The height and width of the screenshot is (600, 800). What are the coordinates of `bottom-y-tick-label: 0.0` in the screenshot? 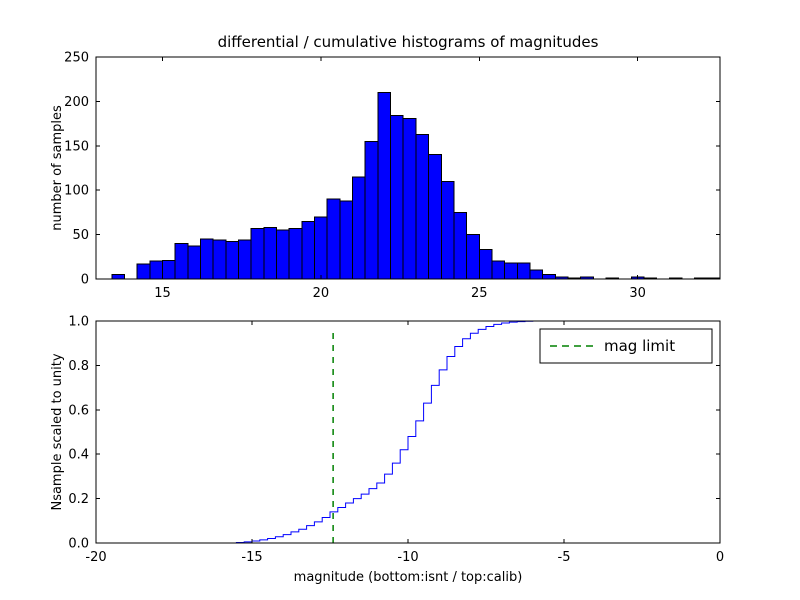 It's located at (78, 544).